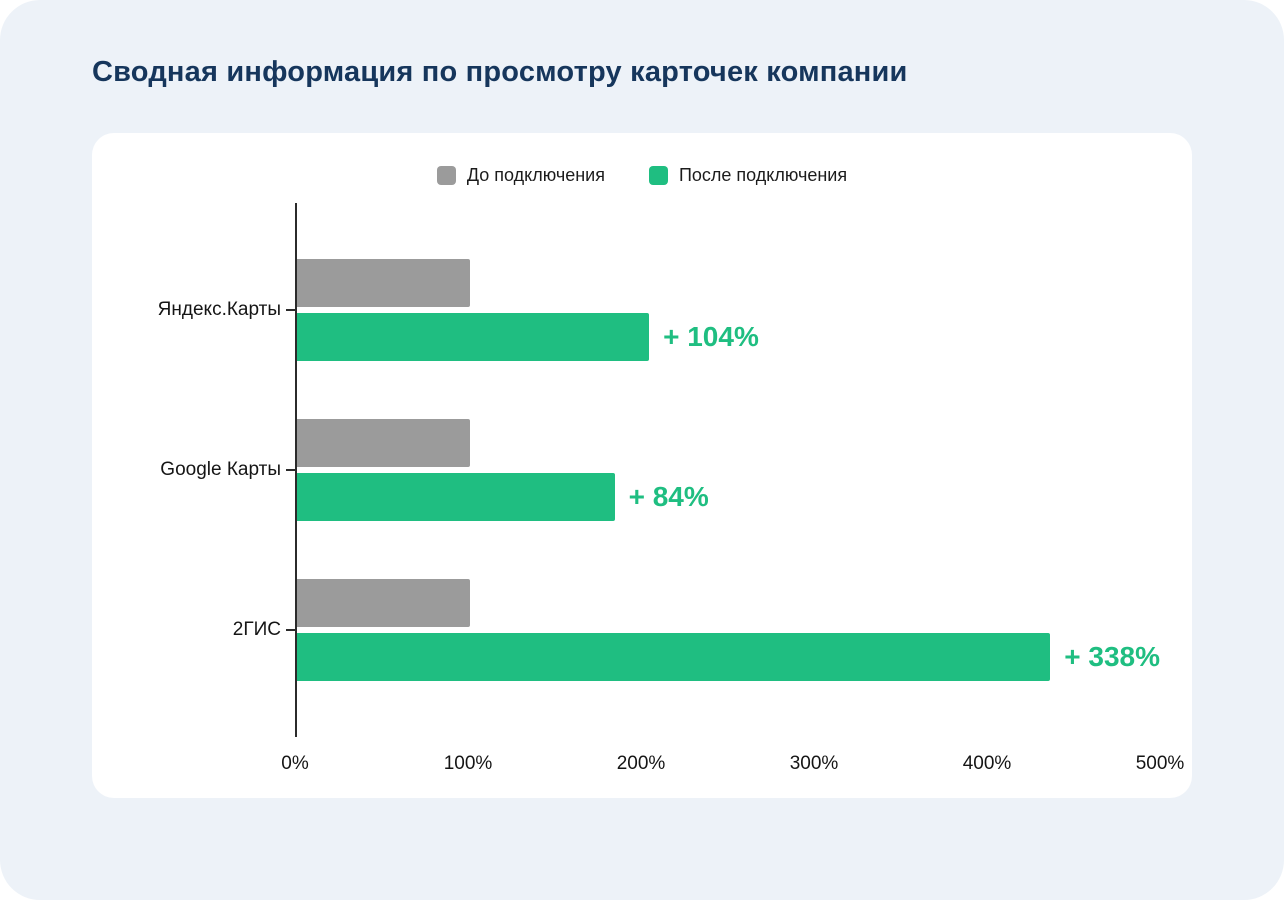 Image resolution: width=1284 pixels, height=900 pixels. Describe the element at coordinates (641, 763) in the screenshot. I see `x-axis-tick-label: 200%` at that location.